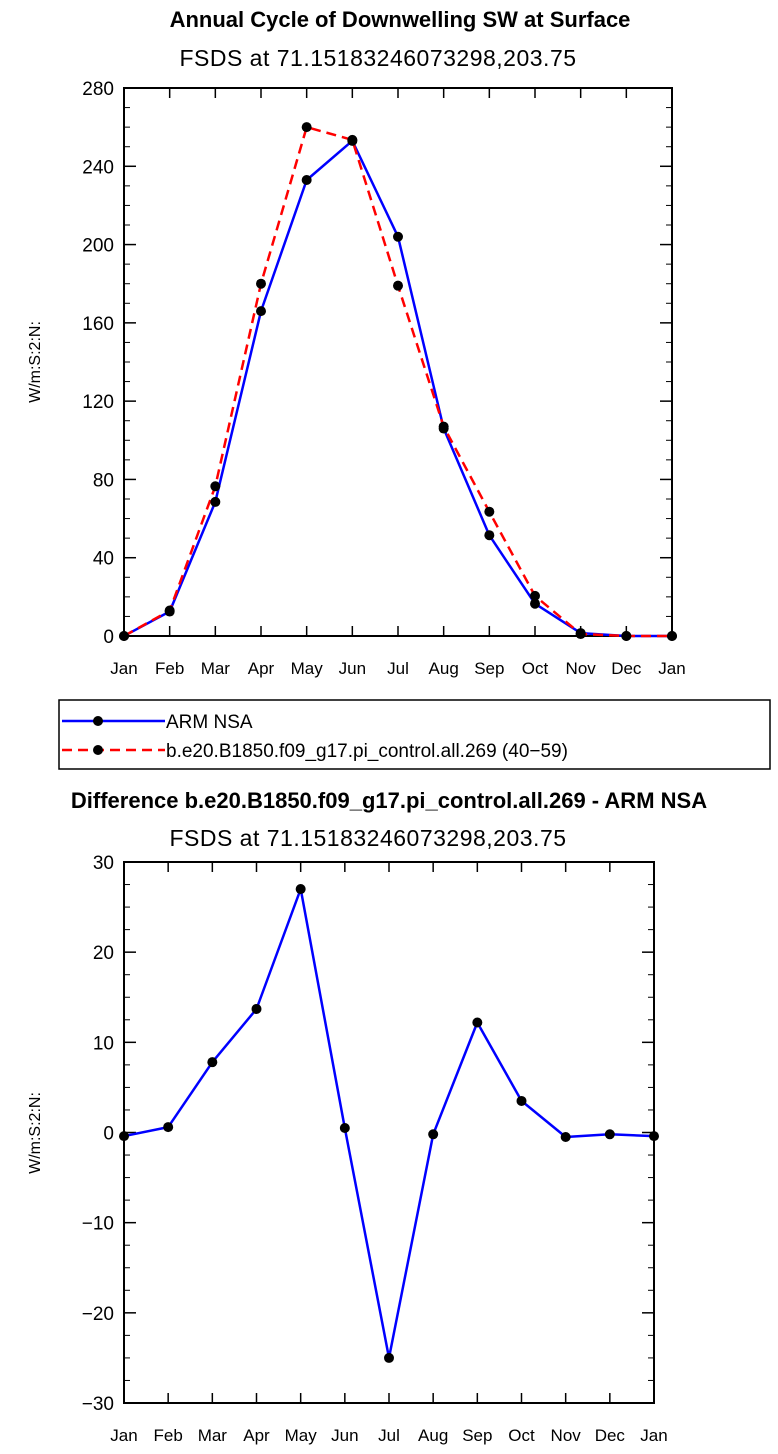 This screenshot has height=1454, width=778. I want to click on chart2-y-tick-label: −10, so click(98, 1224).